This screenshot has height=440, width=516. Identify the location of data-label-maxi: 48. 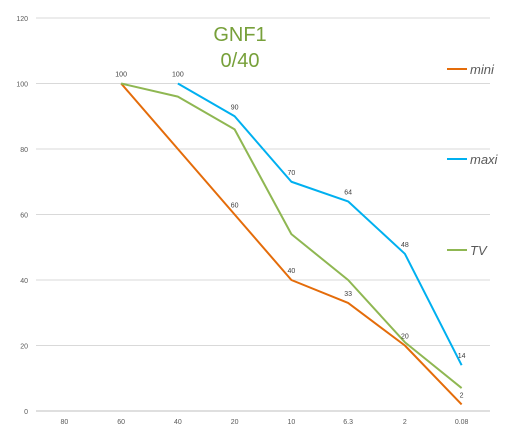
(405, 245).